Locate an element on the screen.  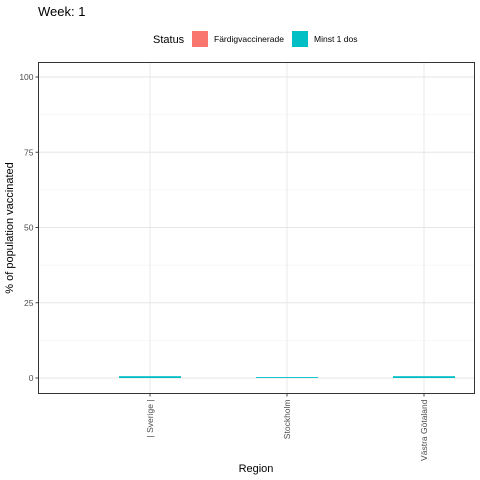
legend-swatch-minst-1-dos is located at coordinates (300, 39).